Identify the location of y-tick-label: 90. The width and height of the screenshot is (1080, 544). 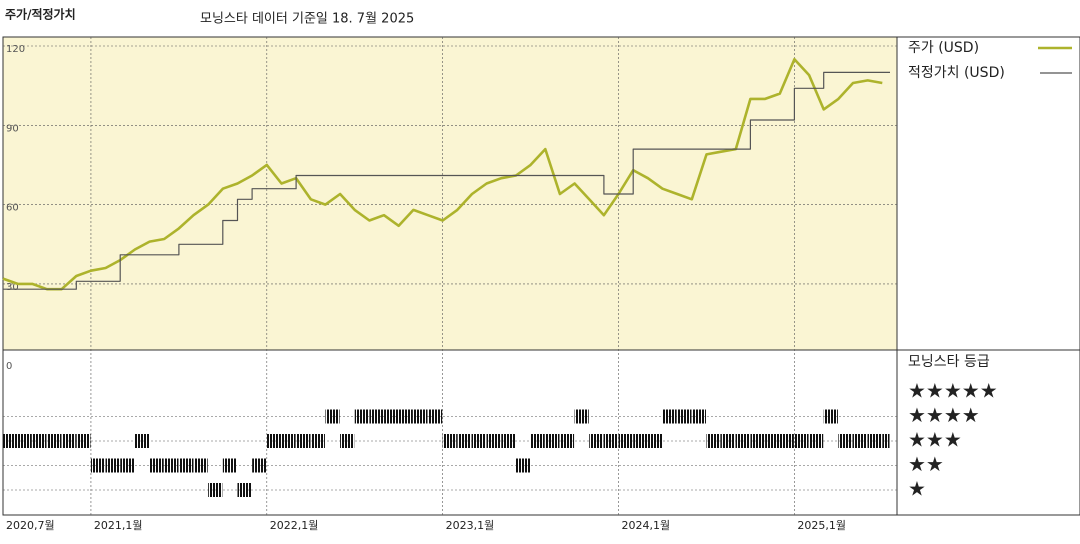
(12, 128).